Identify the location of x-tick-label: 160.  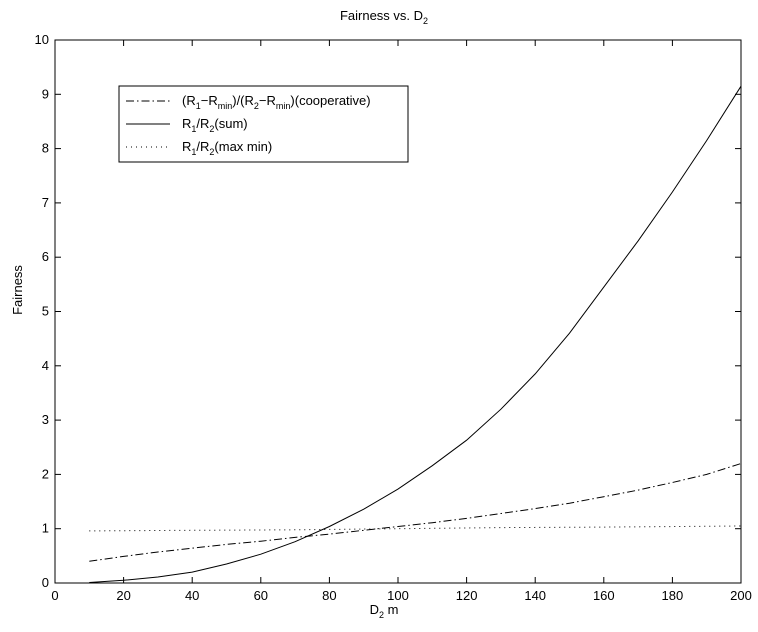
(604, 595).